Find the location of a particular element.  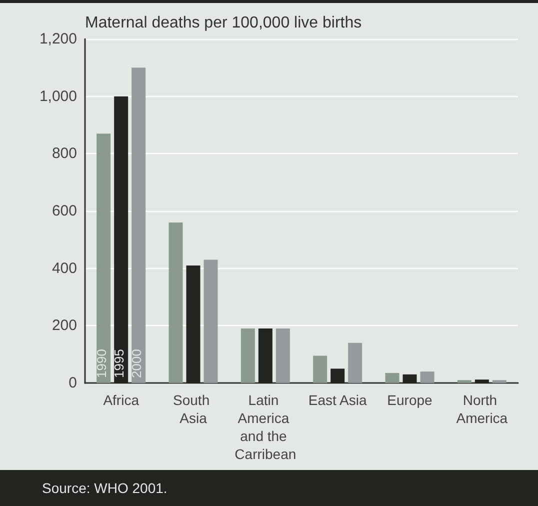

series-label: 2000 is located at coordinates (136, 363).